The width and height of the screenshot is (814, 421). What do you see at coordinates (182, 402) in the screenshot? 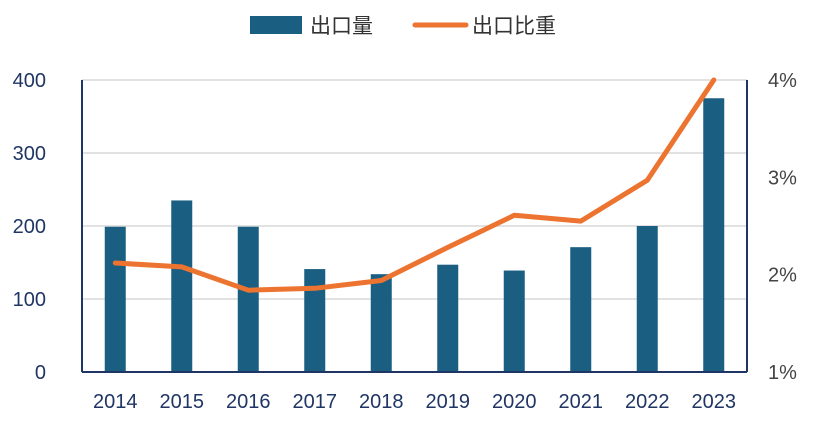
I see `x-tick-label-2015: 2015` at bounding box center [182, 402].